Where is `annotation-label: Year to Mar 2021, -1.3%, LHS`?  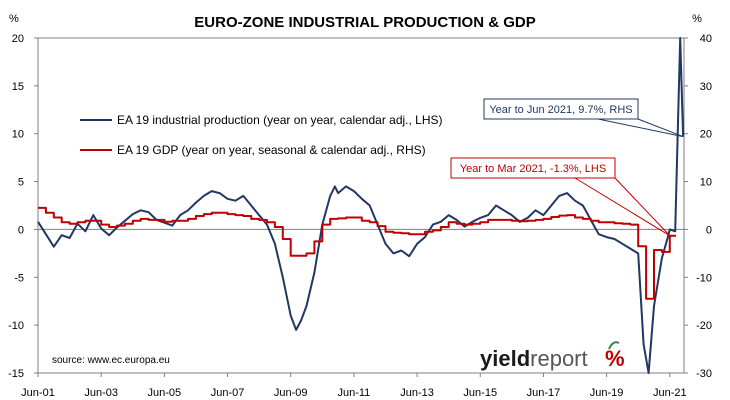
annotation-label: Year to Mar 2021, -1.3%, LHS is located at coordinates (533, 169).